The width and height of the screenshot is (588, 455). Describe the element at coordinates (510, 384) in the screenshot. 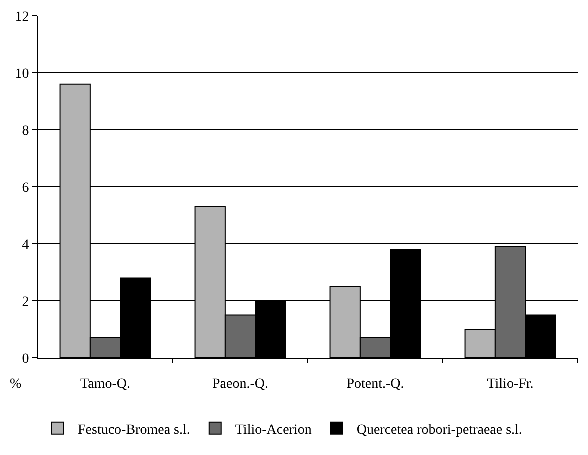

I see `x-tick-label: Tilio-Fr.` at that location.